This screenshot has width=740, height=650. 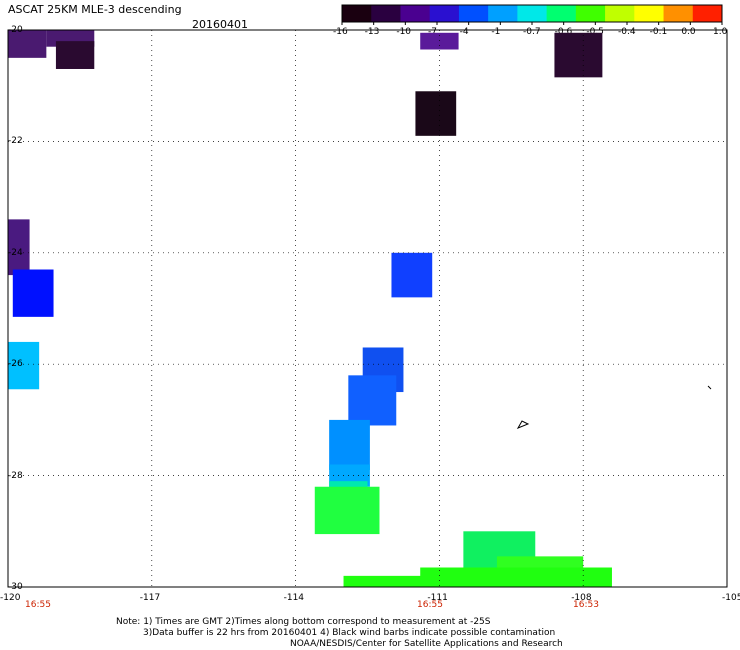 What do you see at coordinates (15, 141) in the screenshot?
I see `latitude-label: -22` at bounding box center [15, 141].